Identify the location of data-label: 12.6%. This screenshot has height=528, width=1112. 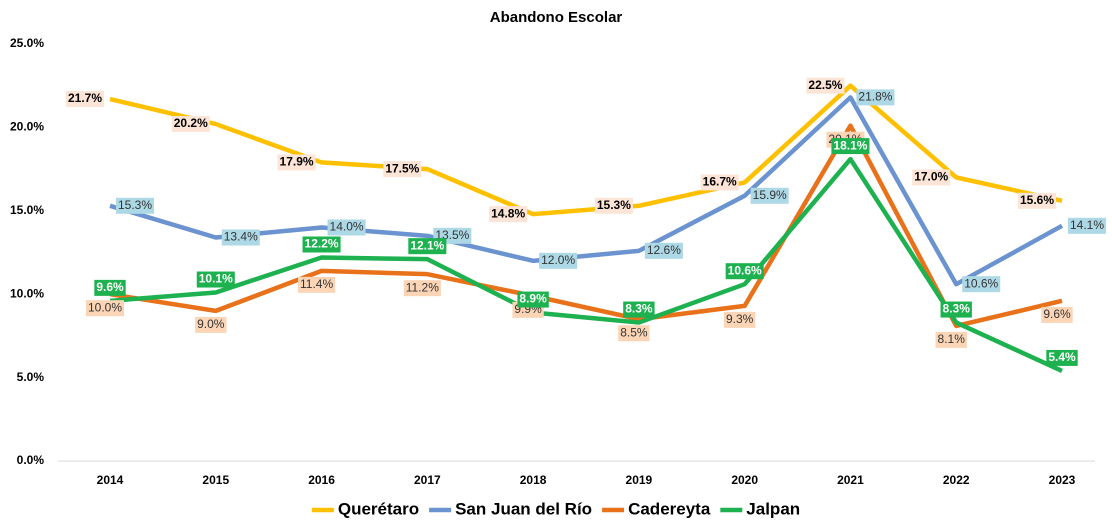
(663, 250).